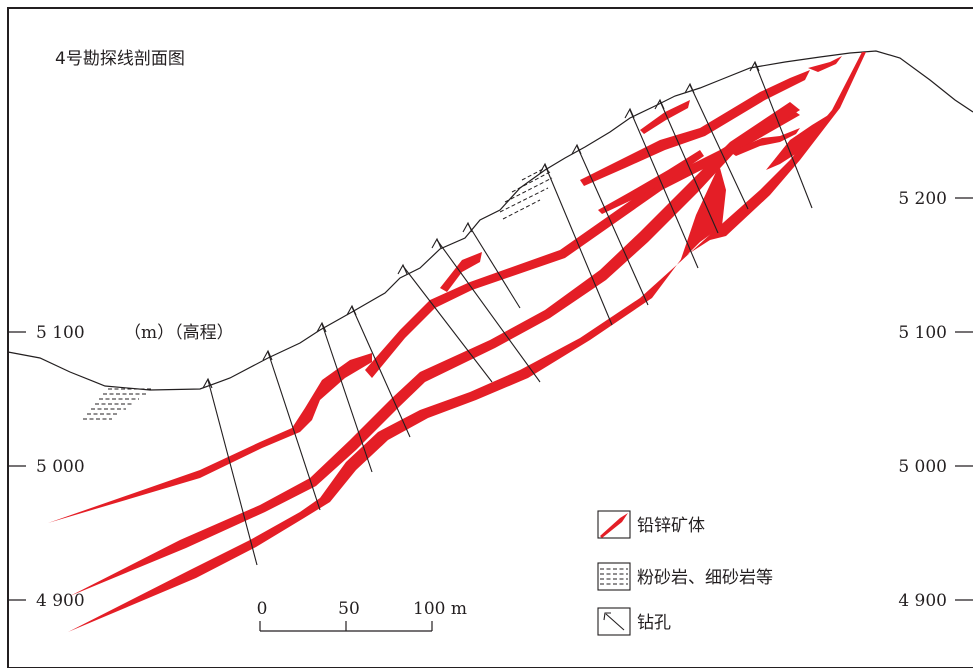  I want to click on siltstone-patch-mid, so click(526, 193).